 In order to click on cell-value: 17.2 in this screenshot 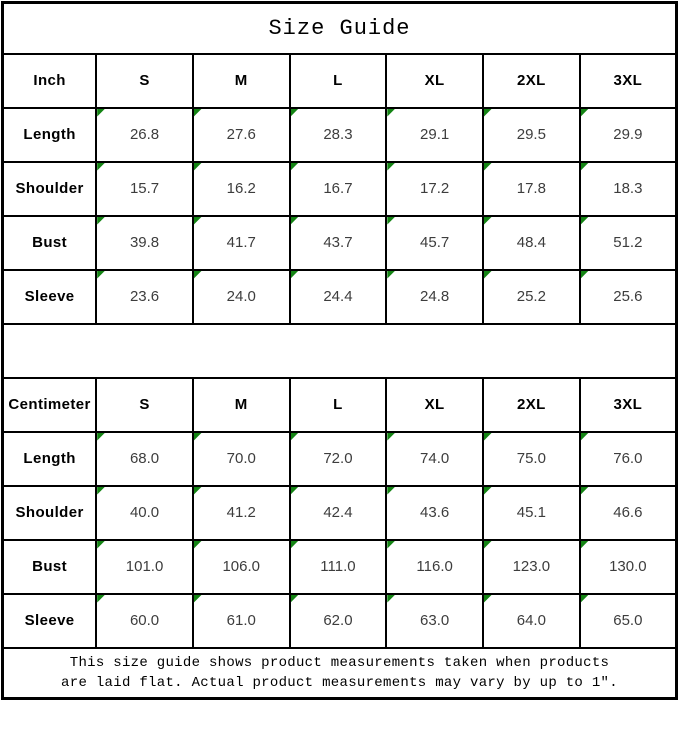, I will do `click(435, 188)`.